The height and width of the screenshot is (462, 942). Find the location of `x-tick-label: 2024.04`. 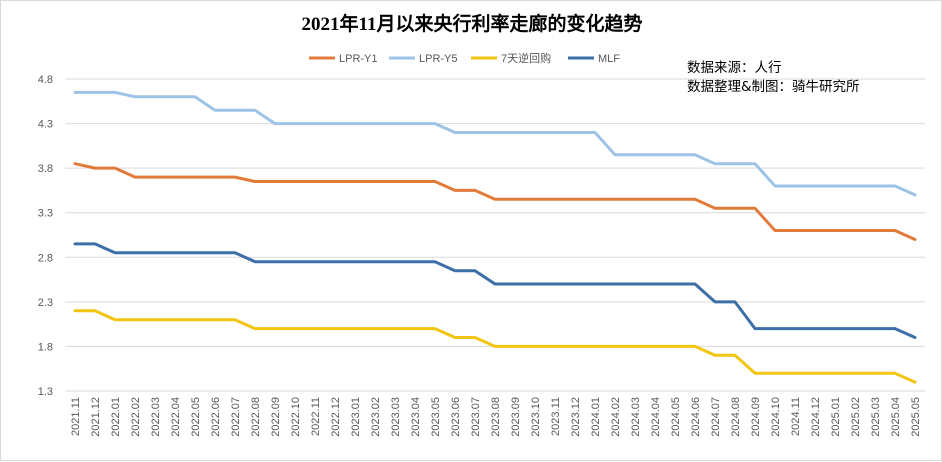

x-tick-label: 2024.04 is located at coordinates (656, 417).